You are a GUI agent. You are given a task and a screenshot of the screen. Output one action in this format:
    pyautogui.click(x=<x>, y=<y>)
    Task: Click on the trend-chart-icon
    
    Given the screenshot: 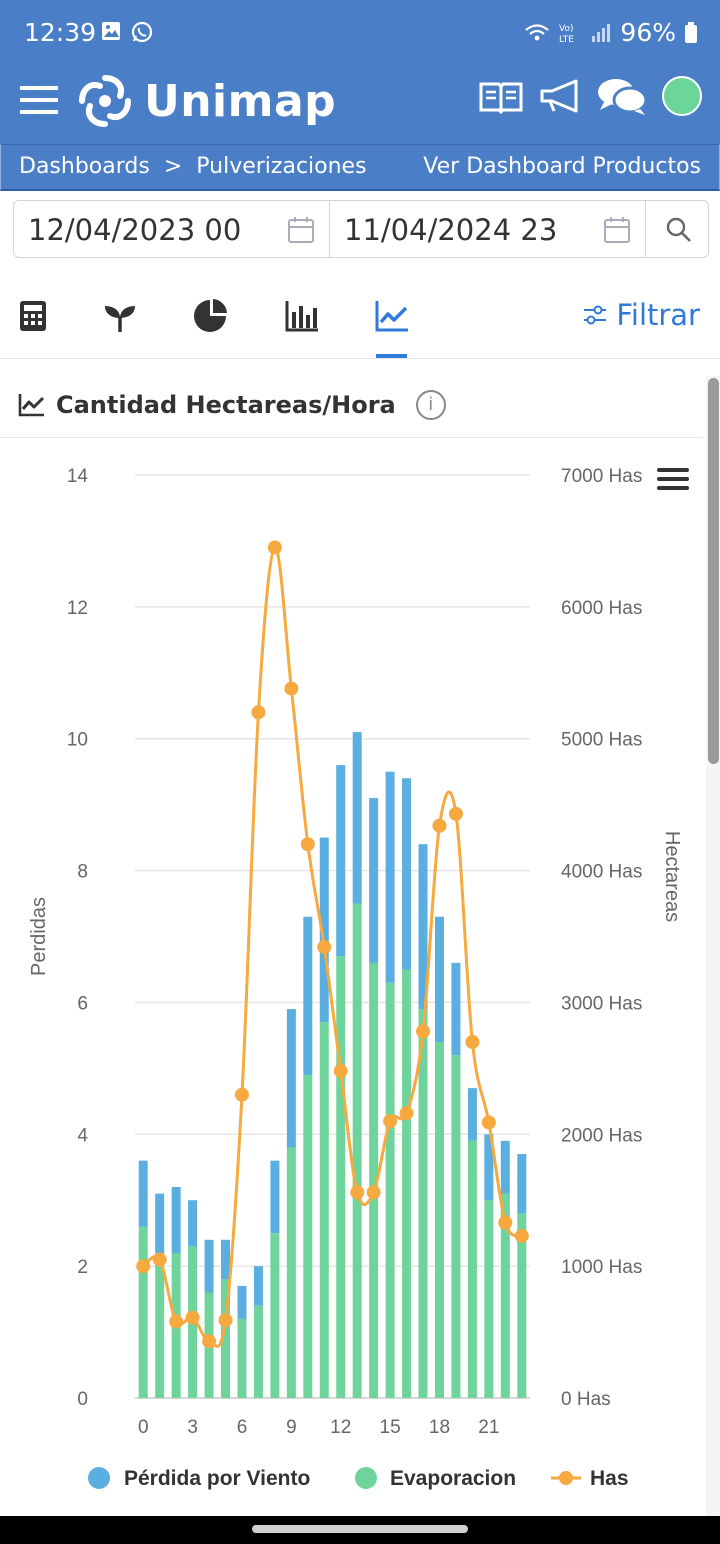 What is the action you would take?
    pyautogui.click(x=392, y=316)
    